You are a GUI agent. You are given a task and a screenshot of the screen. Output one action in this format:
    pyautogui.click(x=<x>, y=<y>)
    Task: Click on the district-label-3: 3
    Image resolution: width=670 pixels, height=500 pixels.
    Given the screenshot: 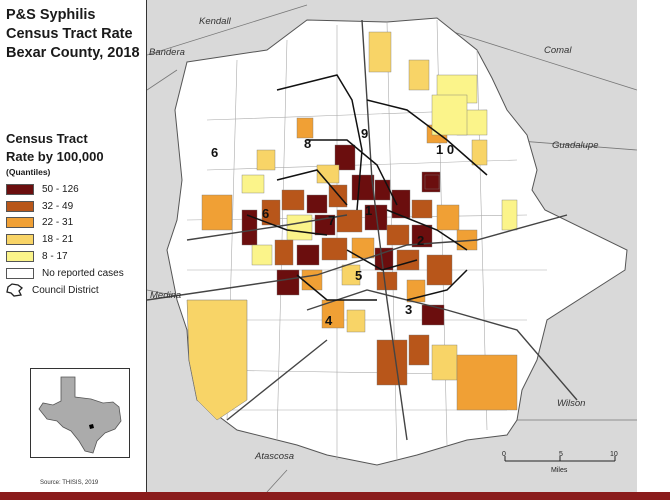 What is the action you would take?
    pyautogui.click(x=409, y=309)
    